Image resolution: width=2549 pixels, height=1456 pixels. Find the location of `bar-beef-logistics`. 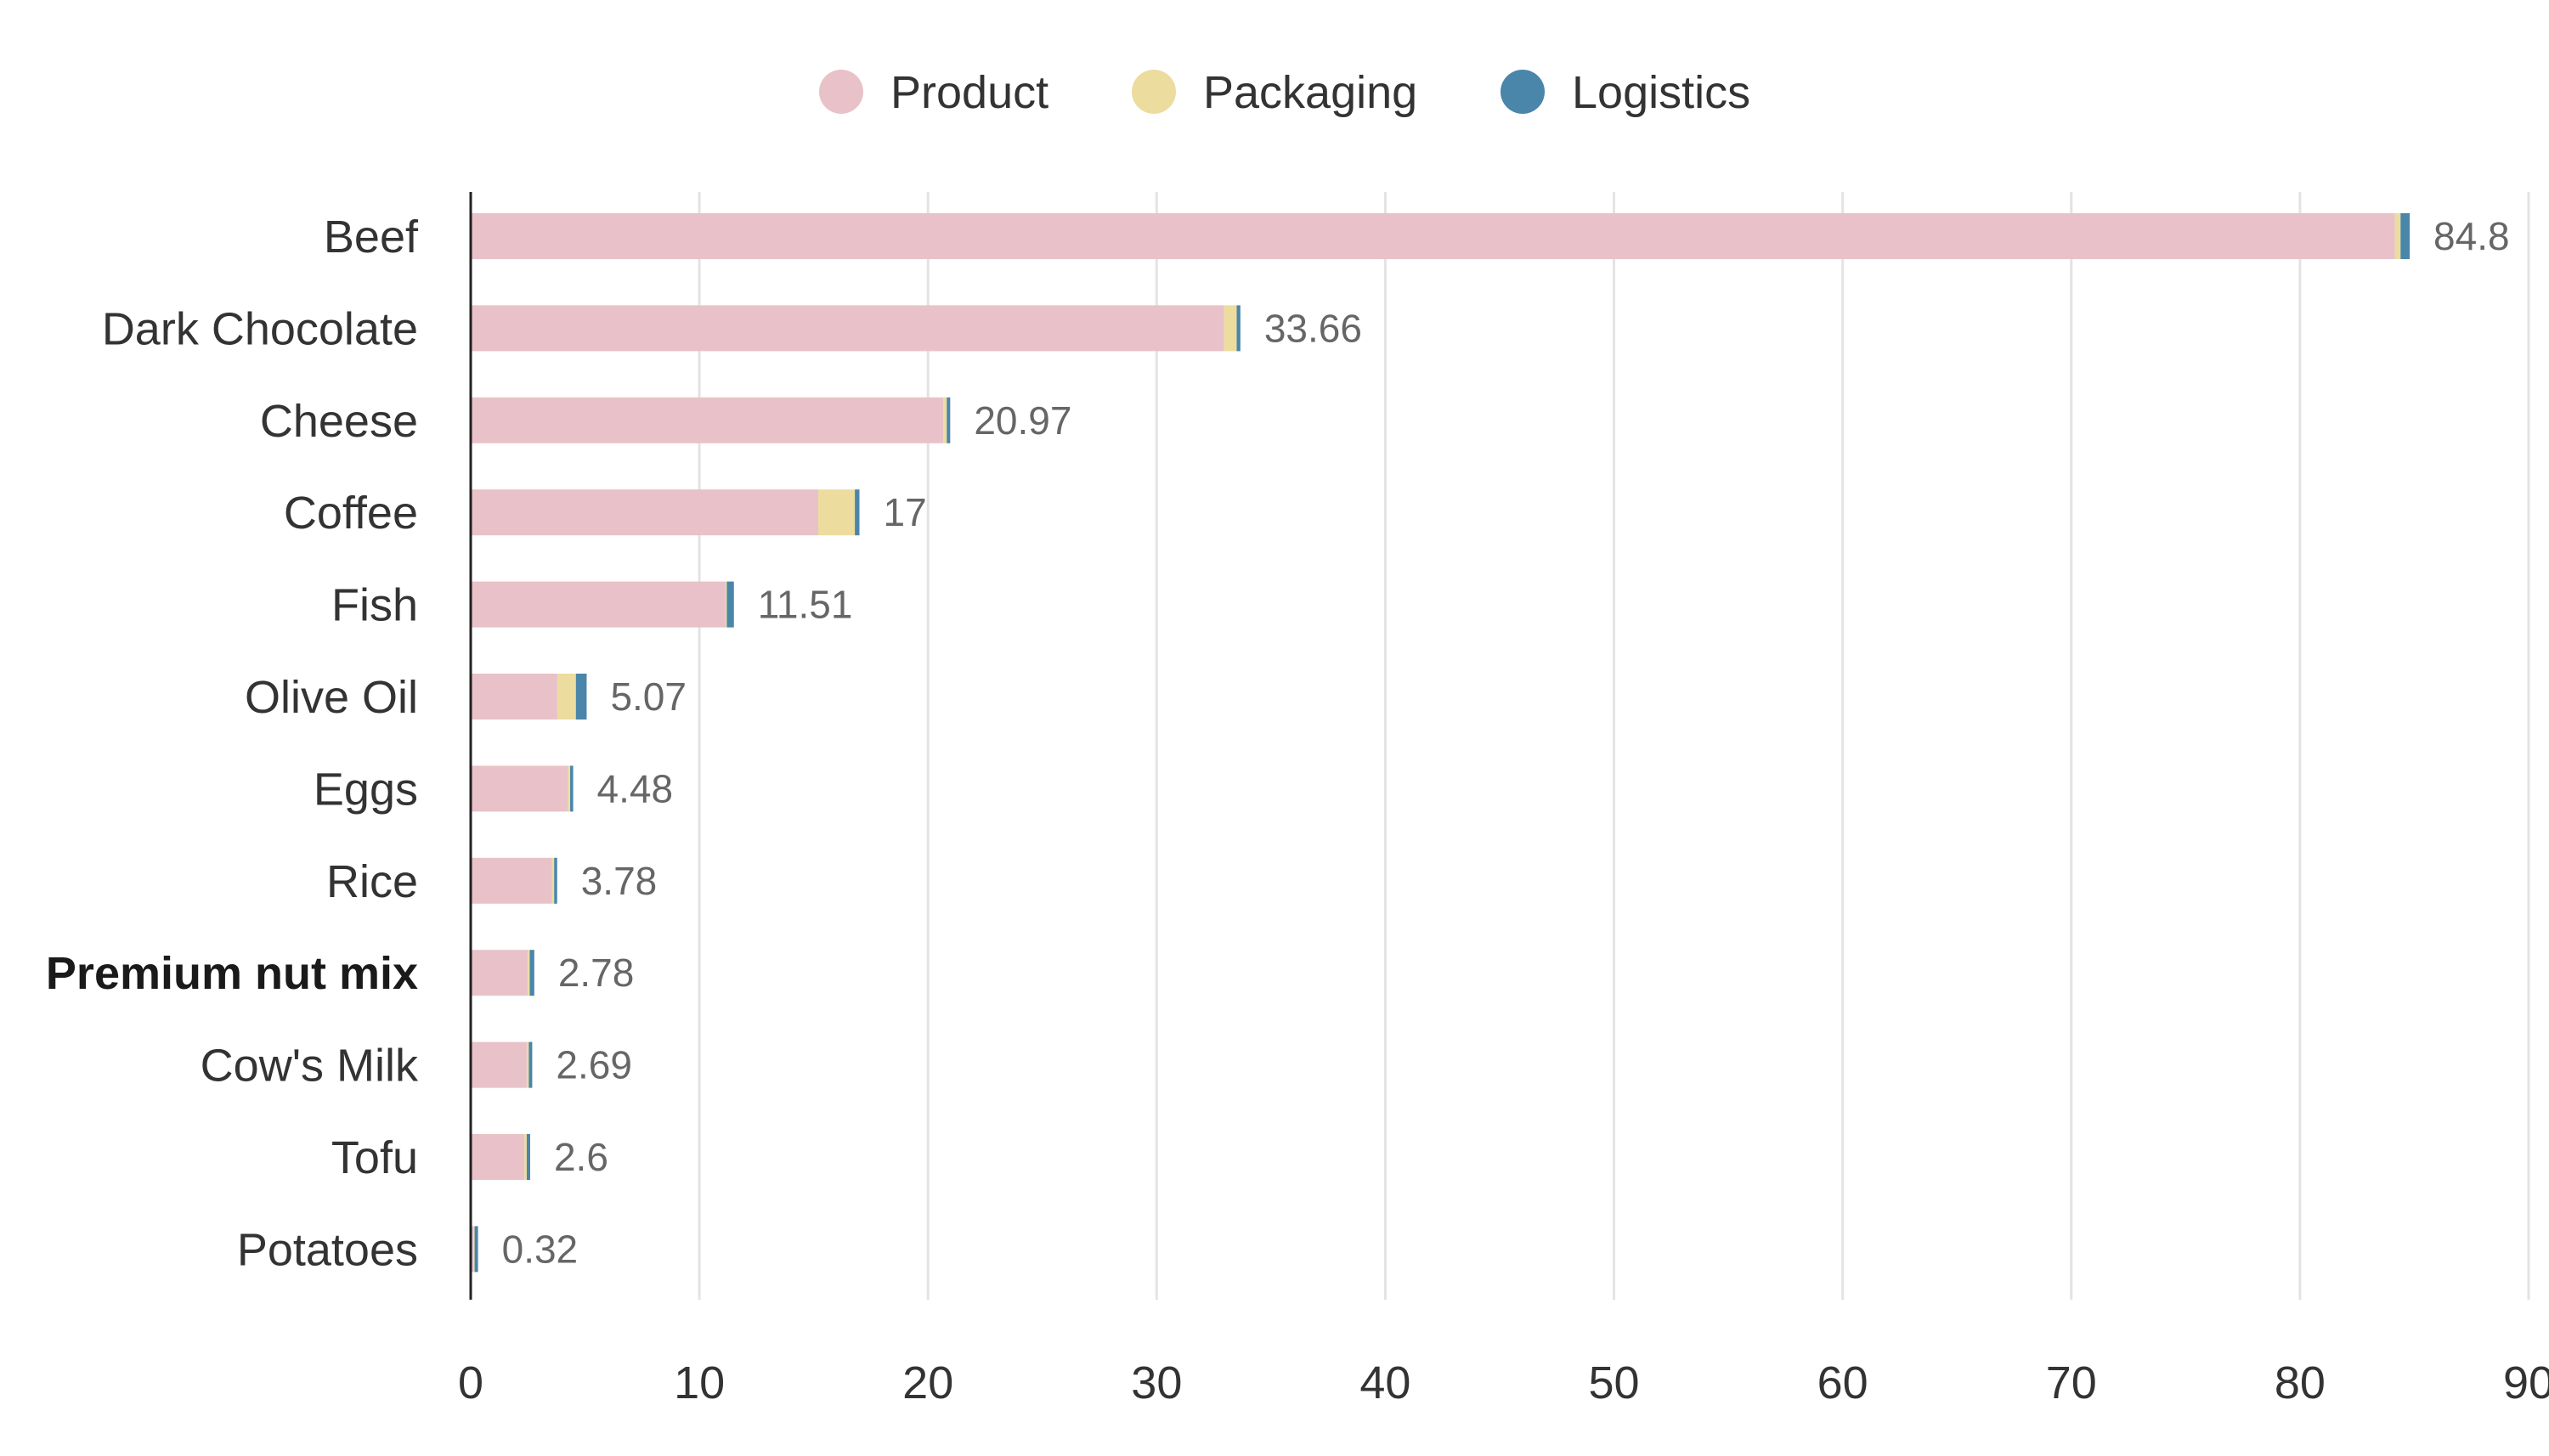

bar-beef-logistics is located at coordinates (2406, 236).